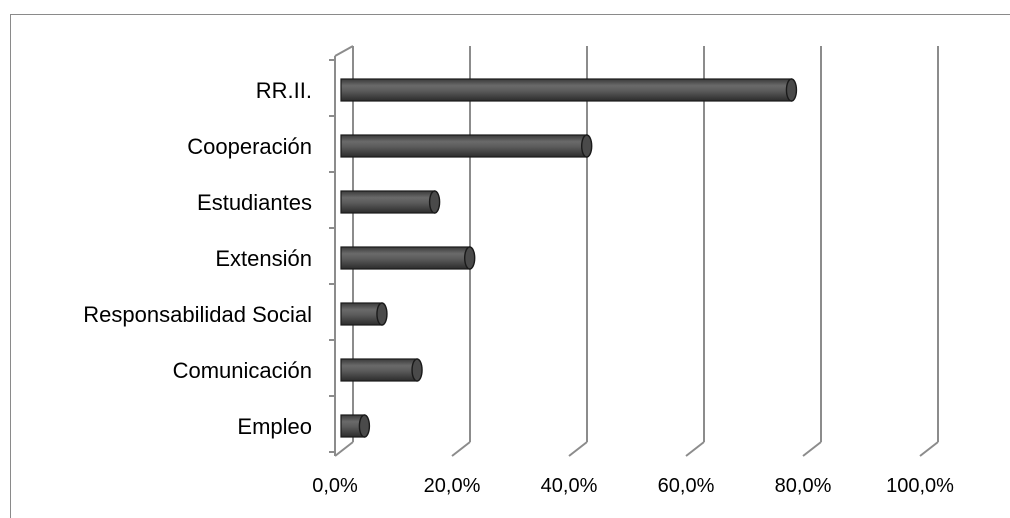  What do you see at coordinates (263, 258) in the screenshot?
I see `category-label: Extensión` at bounding box center [263, 258].